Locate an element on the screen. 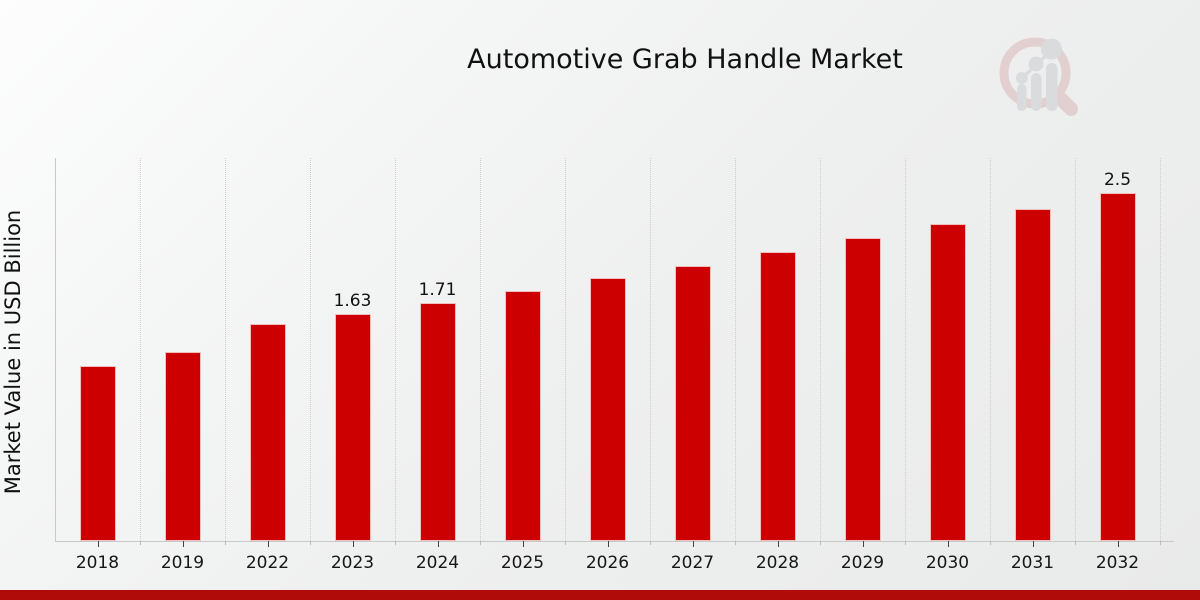  bar-value-label-2032: 2.5 is located at coordinates (1117, 180).